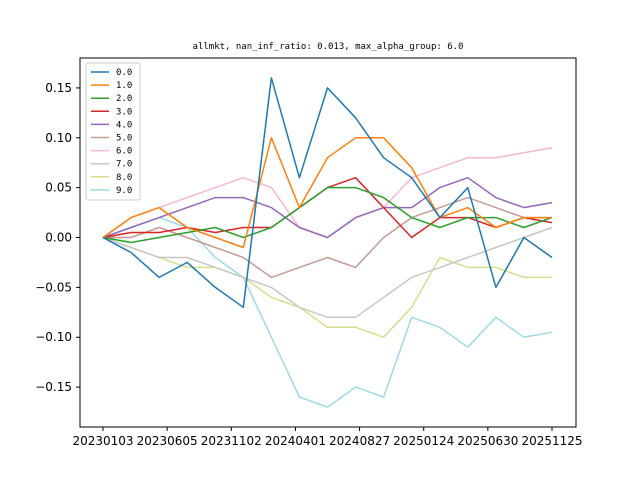  What do you see at coordinates (124, 191) in the screenshot?
I see `legend-label: 9.0` at bounding box center [124, 191].